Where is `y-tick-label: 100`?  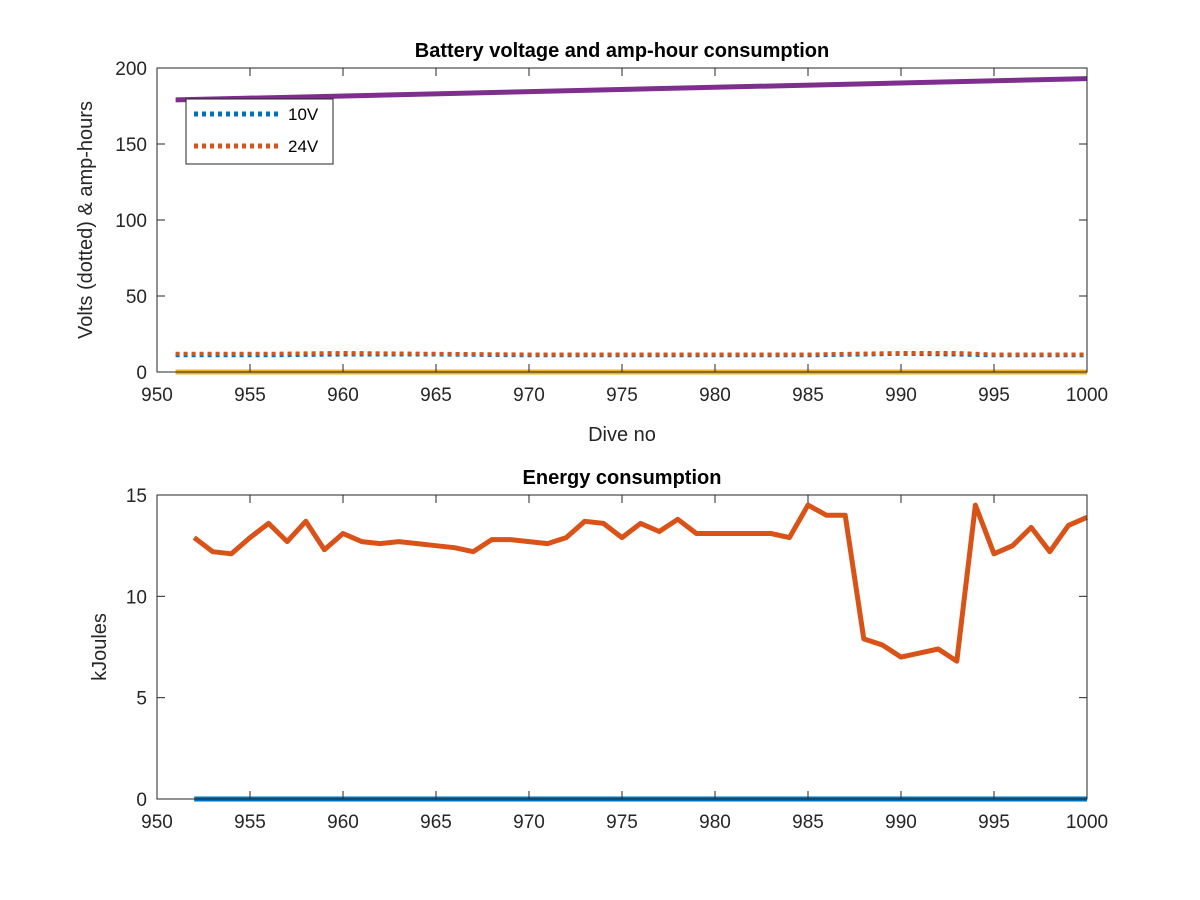 y-tick-label: 100 is located at coordinates (131, 221).